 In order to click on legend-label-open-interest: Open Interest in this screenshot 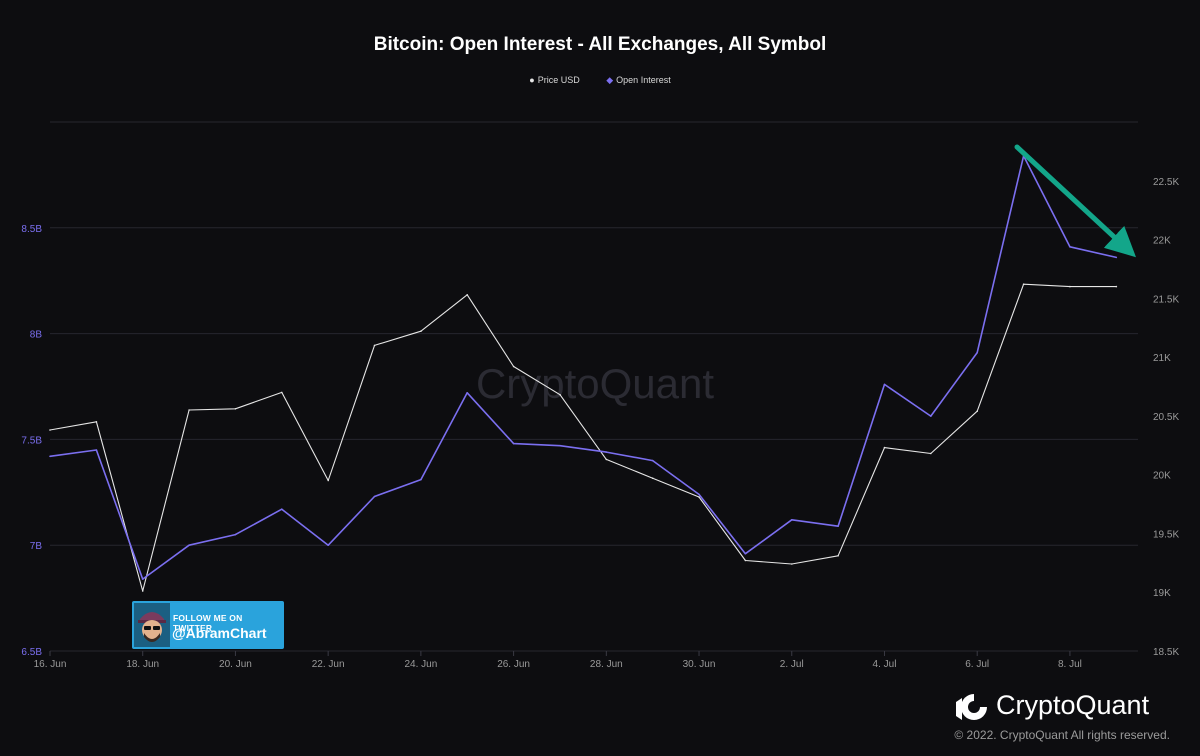, I will do `click(643, 80)`.